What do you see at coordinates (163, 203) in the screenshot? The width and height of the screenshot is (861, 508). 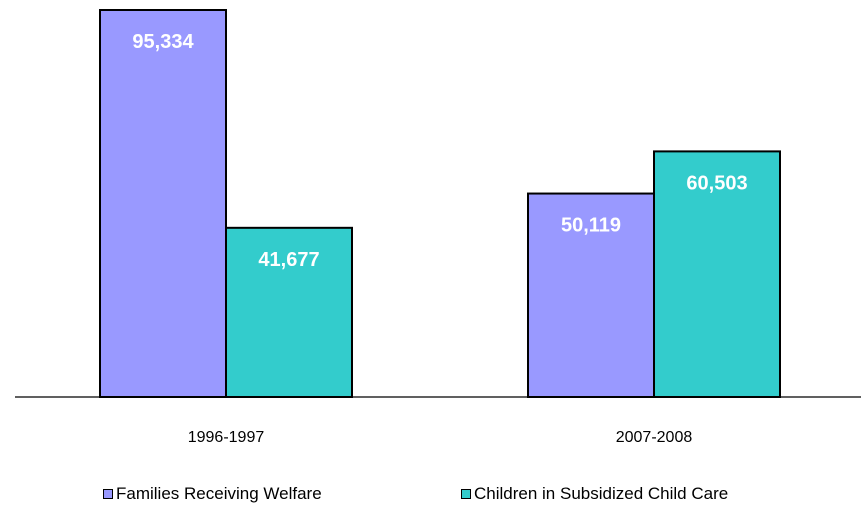 I see `bar-families-welfare-1996-1997` at bounding box center [163, 203].